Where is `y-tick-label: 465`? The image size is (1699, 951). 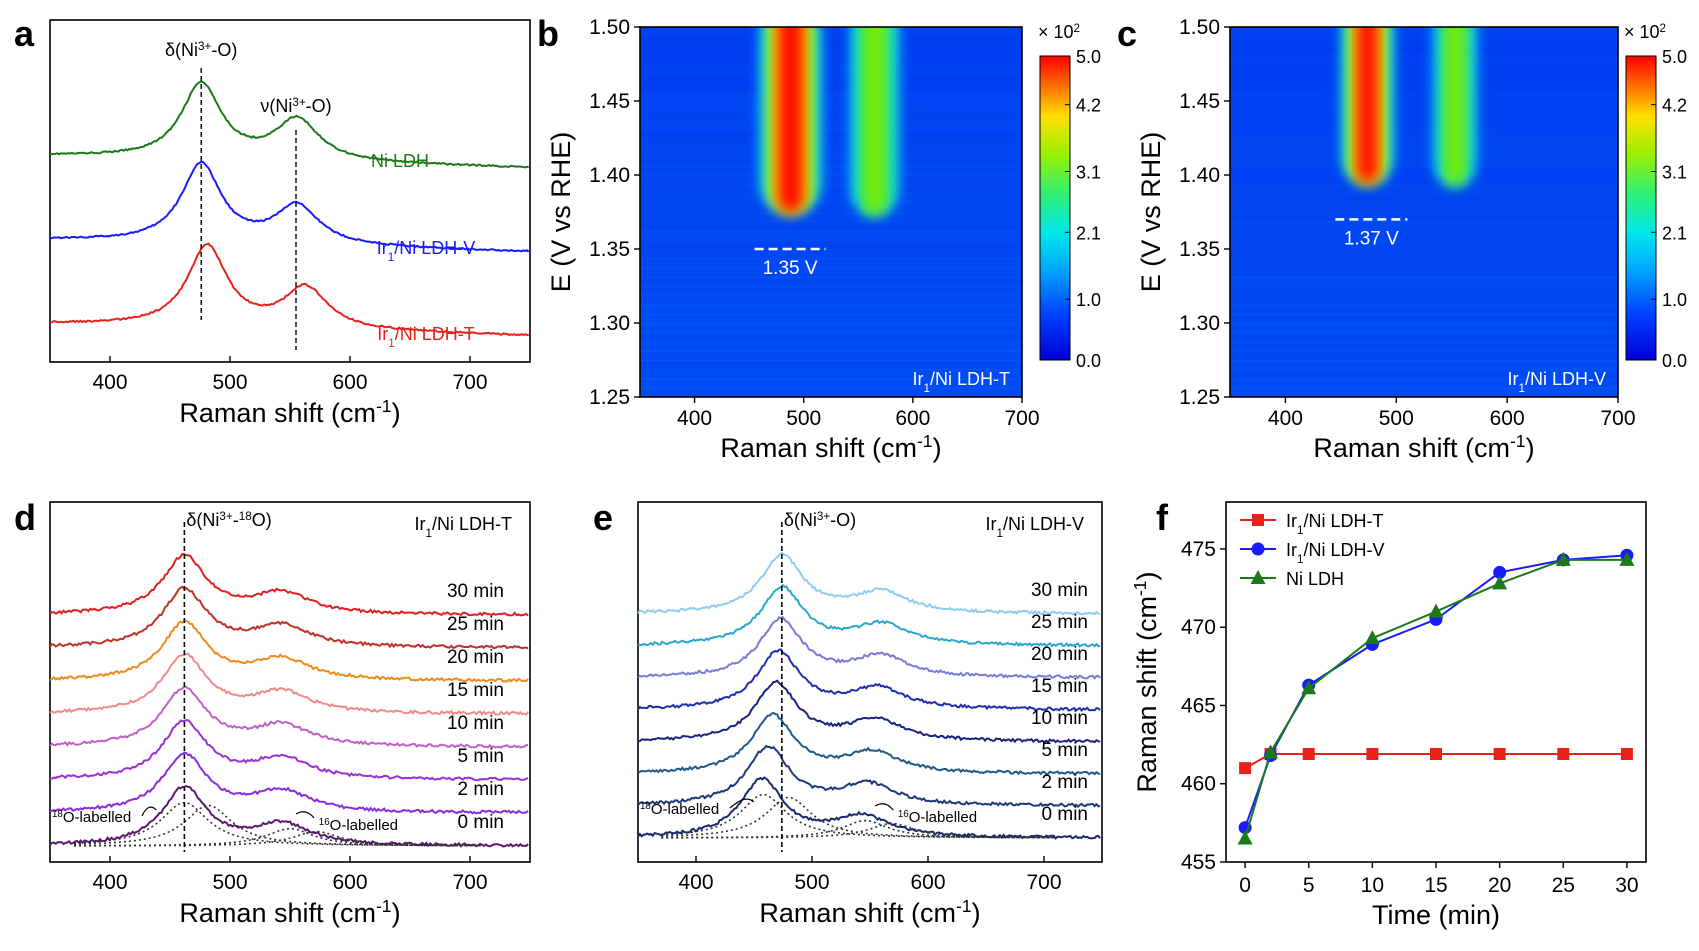 y-tick-label: 465 is located at coordinates (1198, 705).